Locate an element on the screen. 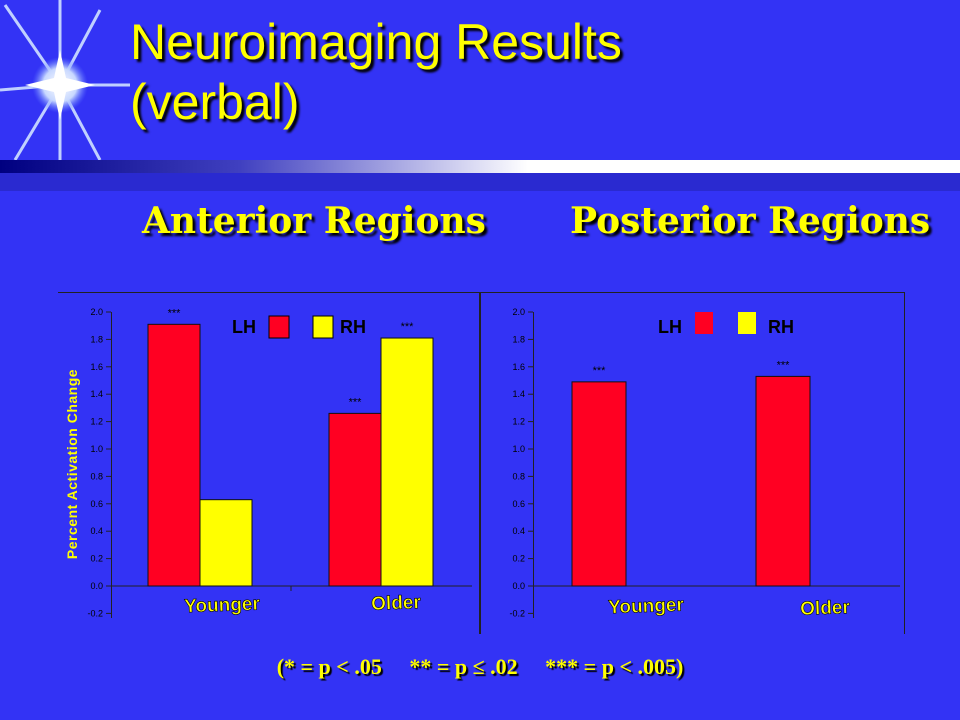  posterior-y-tick-label: 1.2 is located at coordinates (518, 422).